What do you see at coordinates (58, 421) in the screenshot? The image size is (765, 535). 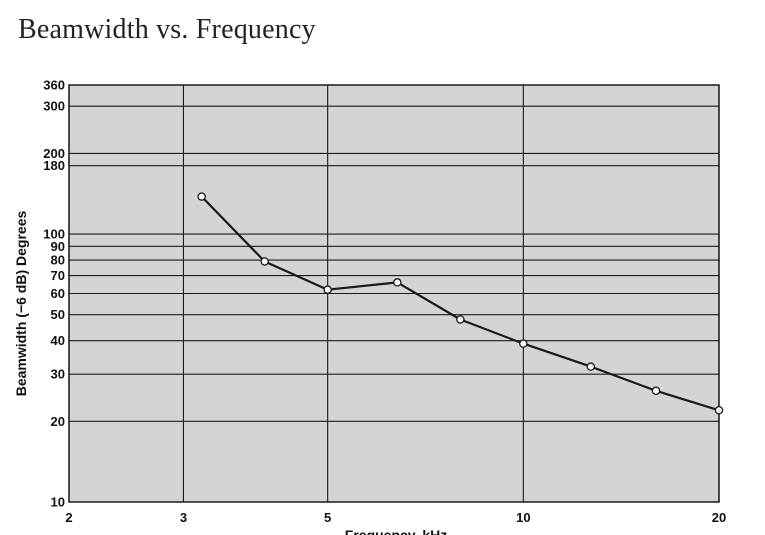 I see `y-tick-label: 20` at bounding box center [58, 421].